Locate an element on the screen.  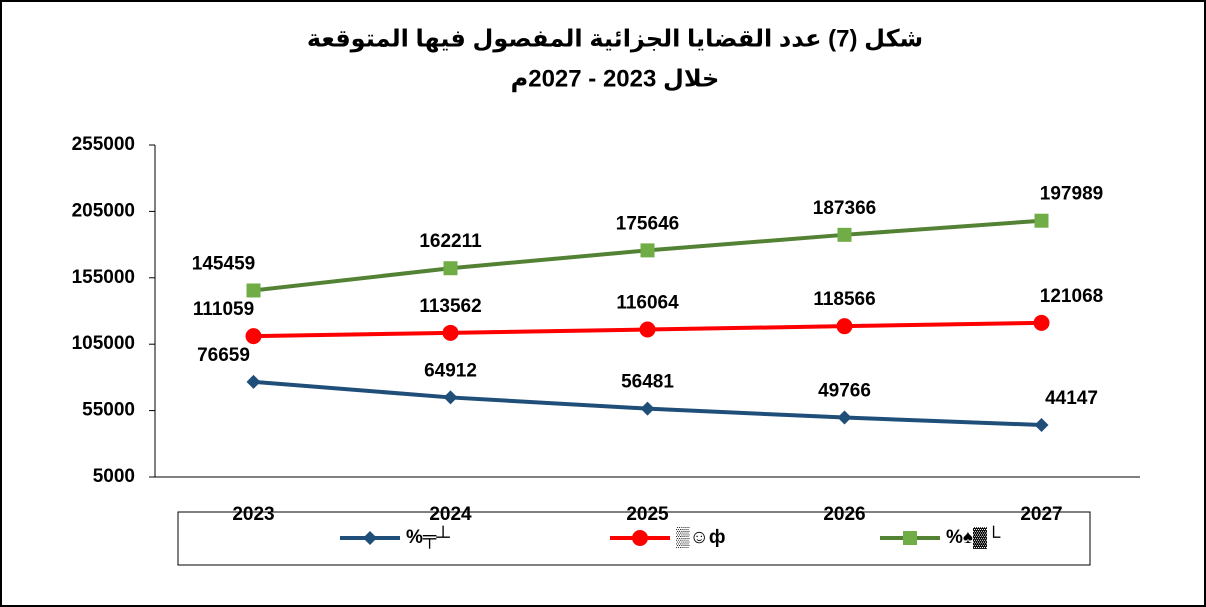
data-label: 197989 is located at coordinates (1071, 194).